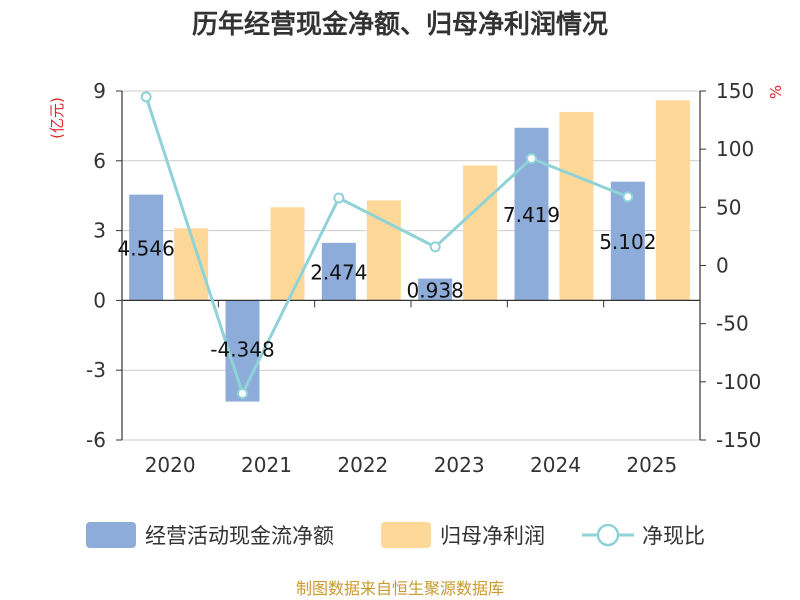  What do you see at coordinates (776, 92) in the screenshot?
I see `right-axis-unit: %` at bounding box center [776, 92].